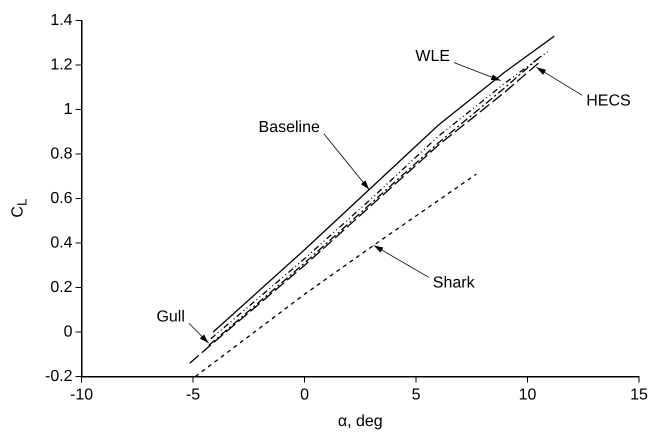  I want to click on x-axis-title: α, deg, so click(360, 421).